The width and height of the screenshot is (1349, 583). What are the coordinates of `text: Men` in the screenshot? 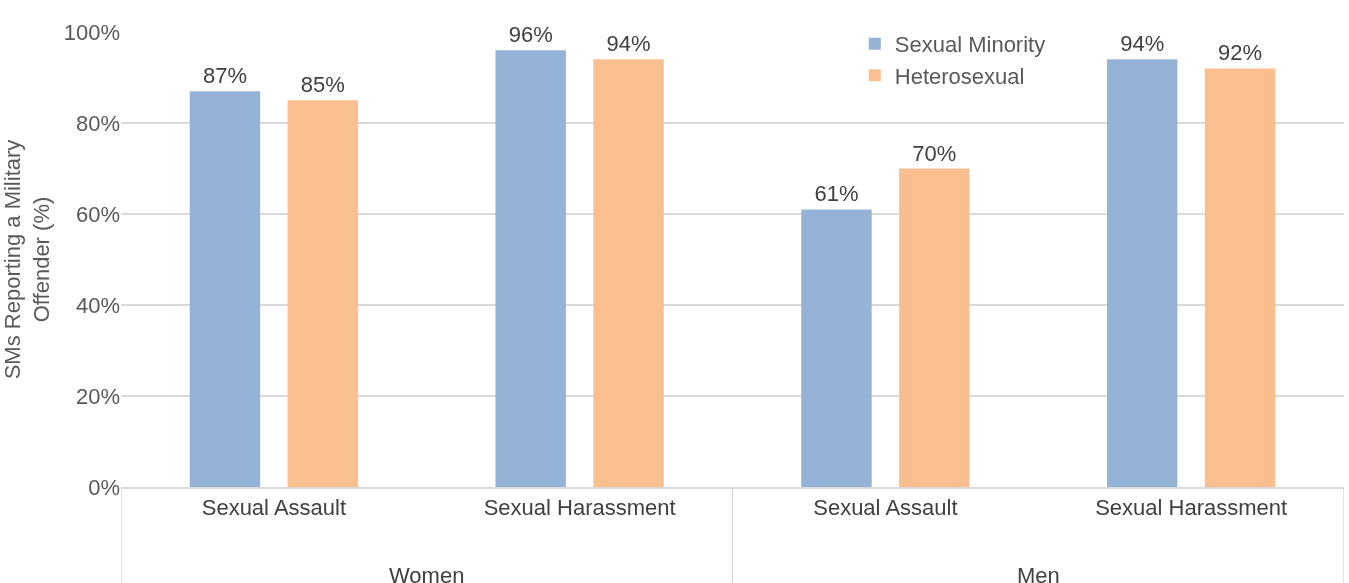 It's located at (1038, 573).